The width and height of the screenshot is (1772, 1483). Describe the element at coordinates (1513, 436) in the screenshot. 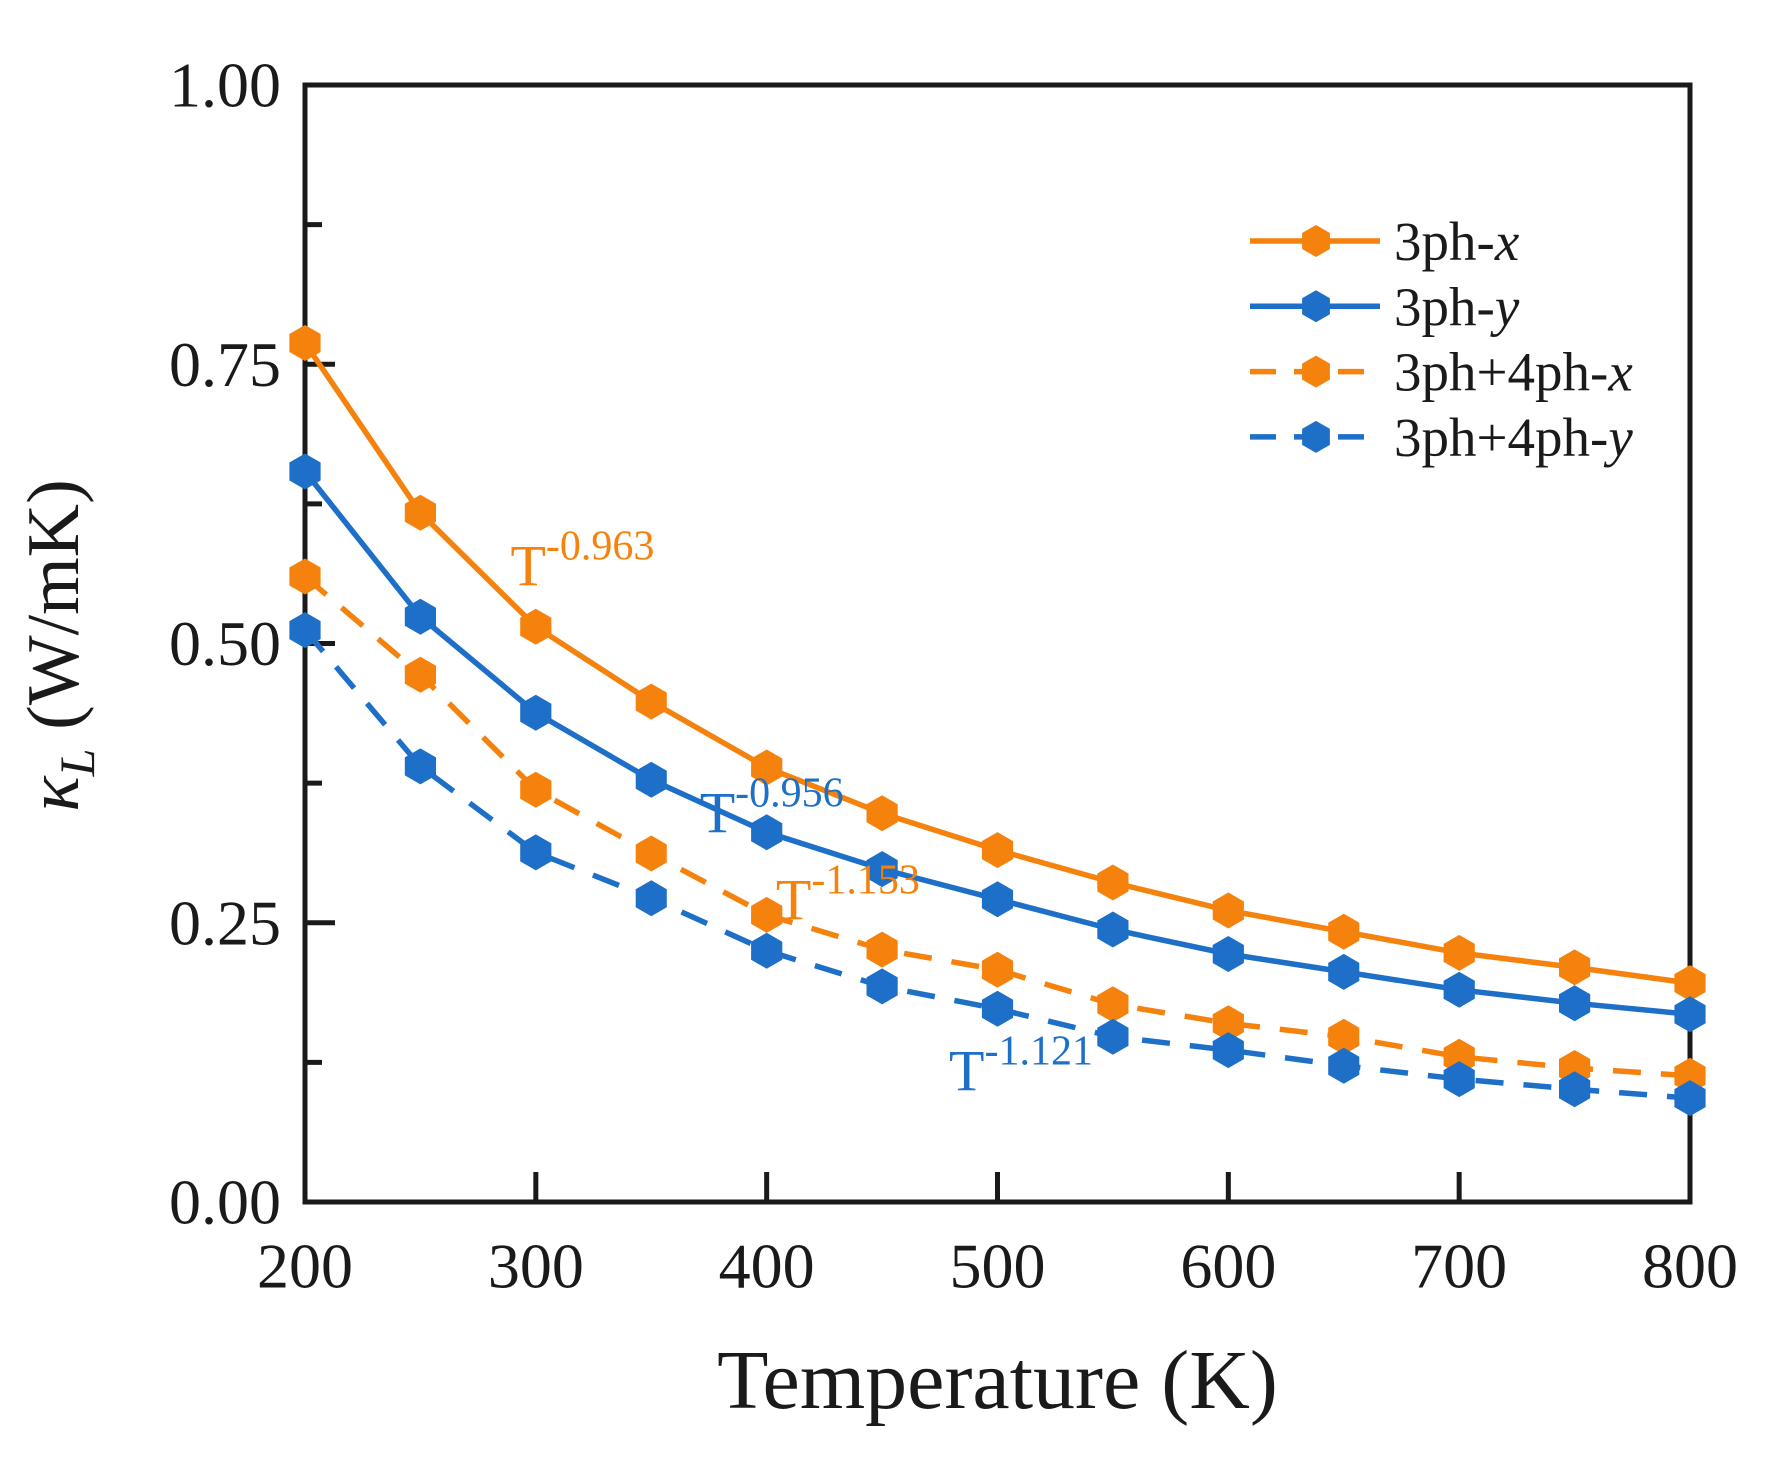

I see `legend-label: 3ph+4ph-y` at that location.